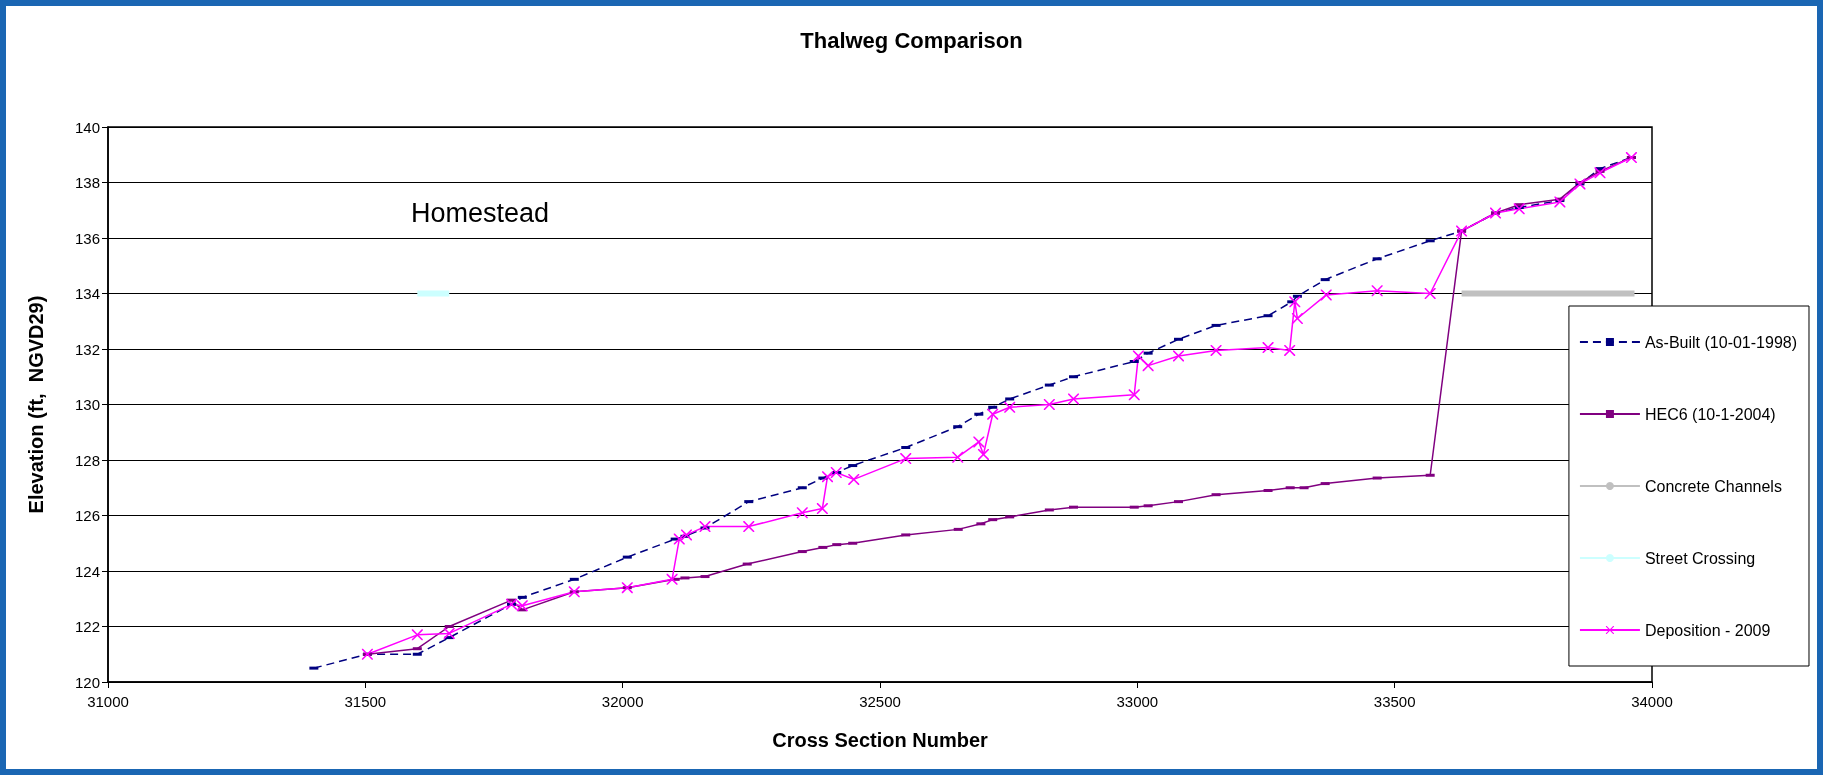 Image resolution: width=1823 pixels, height=775 pixels. What do you see at coordinates (911, 40) in the screenshot?
I see `chart-title: Thalweg Comparison` at bounding box center [911, 40].